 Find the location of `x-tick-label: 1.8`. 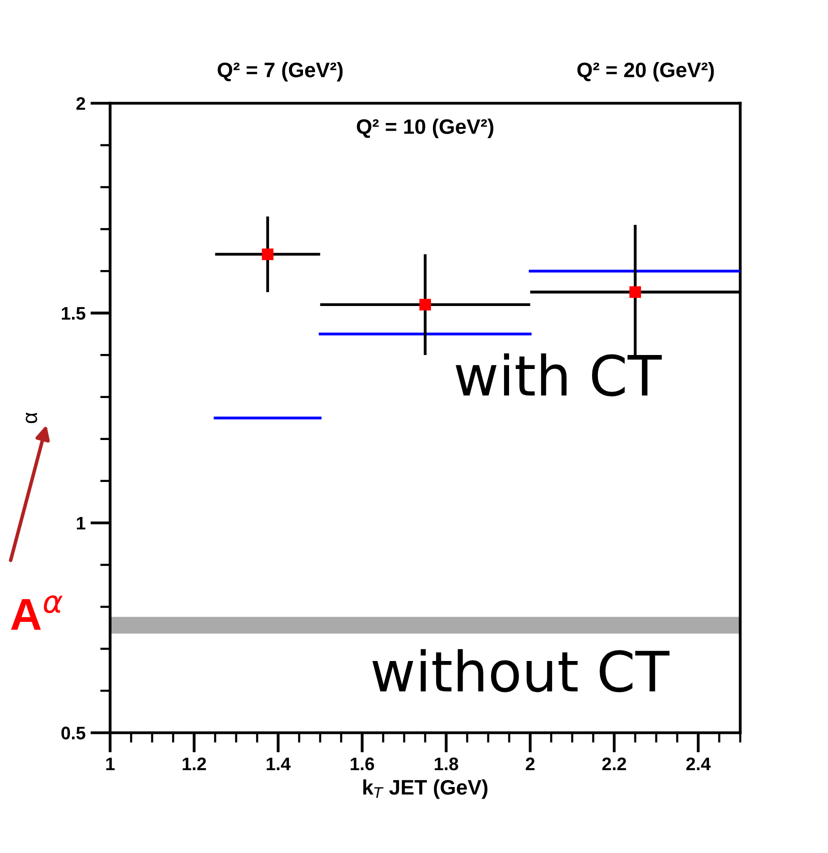

x-tick-label: 1.8 is located at coordinates (446, 764).